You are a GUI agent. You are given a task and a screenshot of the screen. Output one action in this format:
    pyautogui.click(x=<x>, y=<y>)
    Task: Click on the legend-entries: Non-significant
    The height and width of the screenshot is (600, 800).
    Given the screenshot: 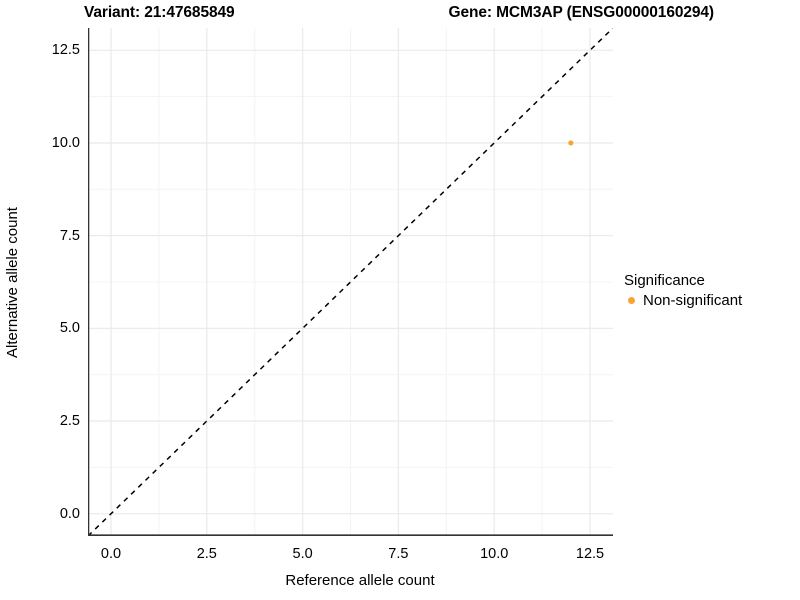 What is the action you would take?
    pyautogui.click(x=710, y=300)
    